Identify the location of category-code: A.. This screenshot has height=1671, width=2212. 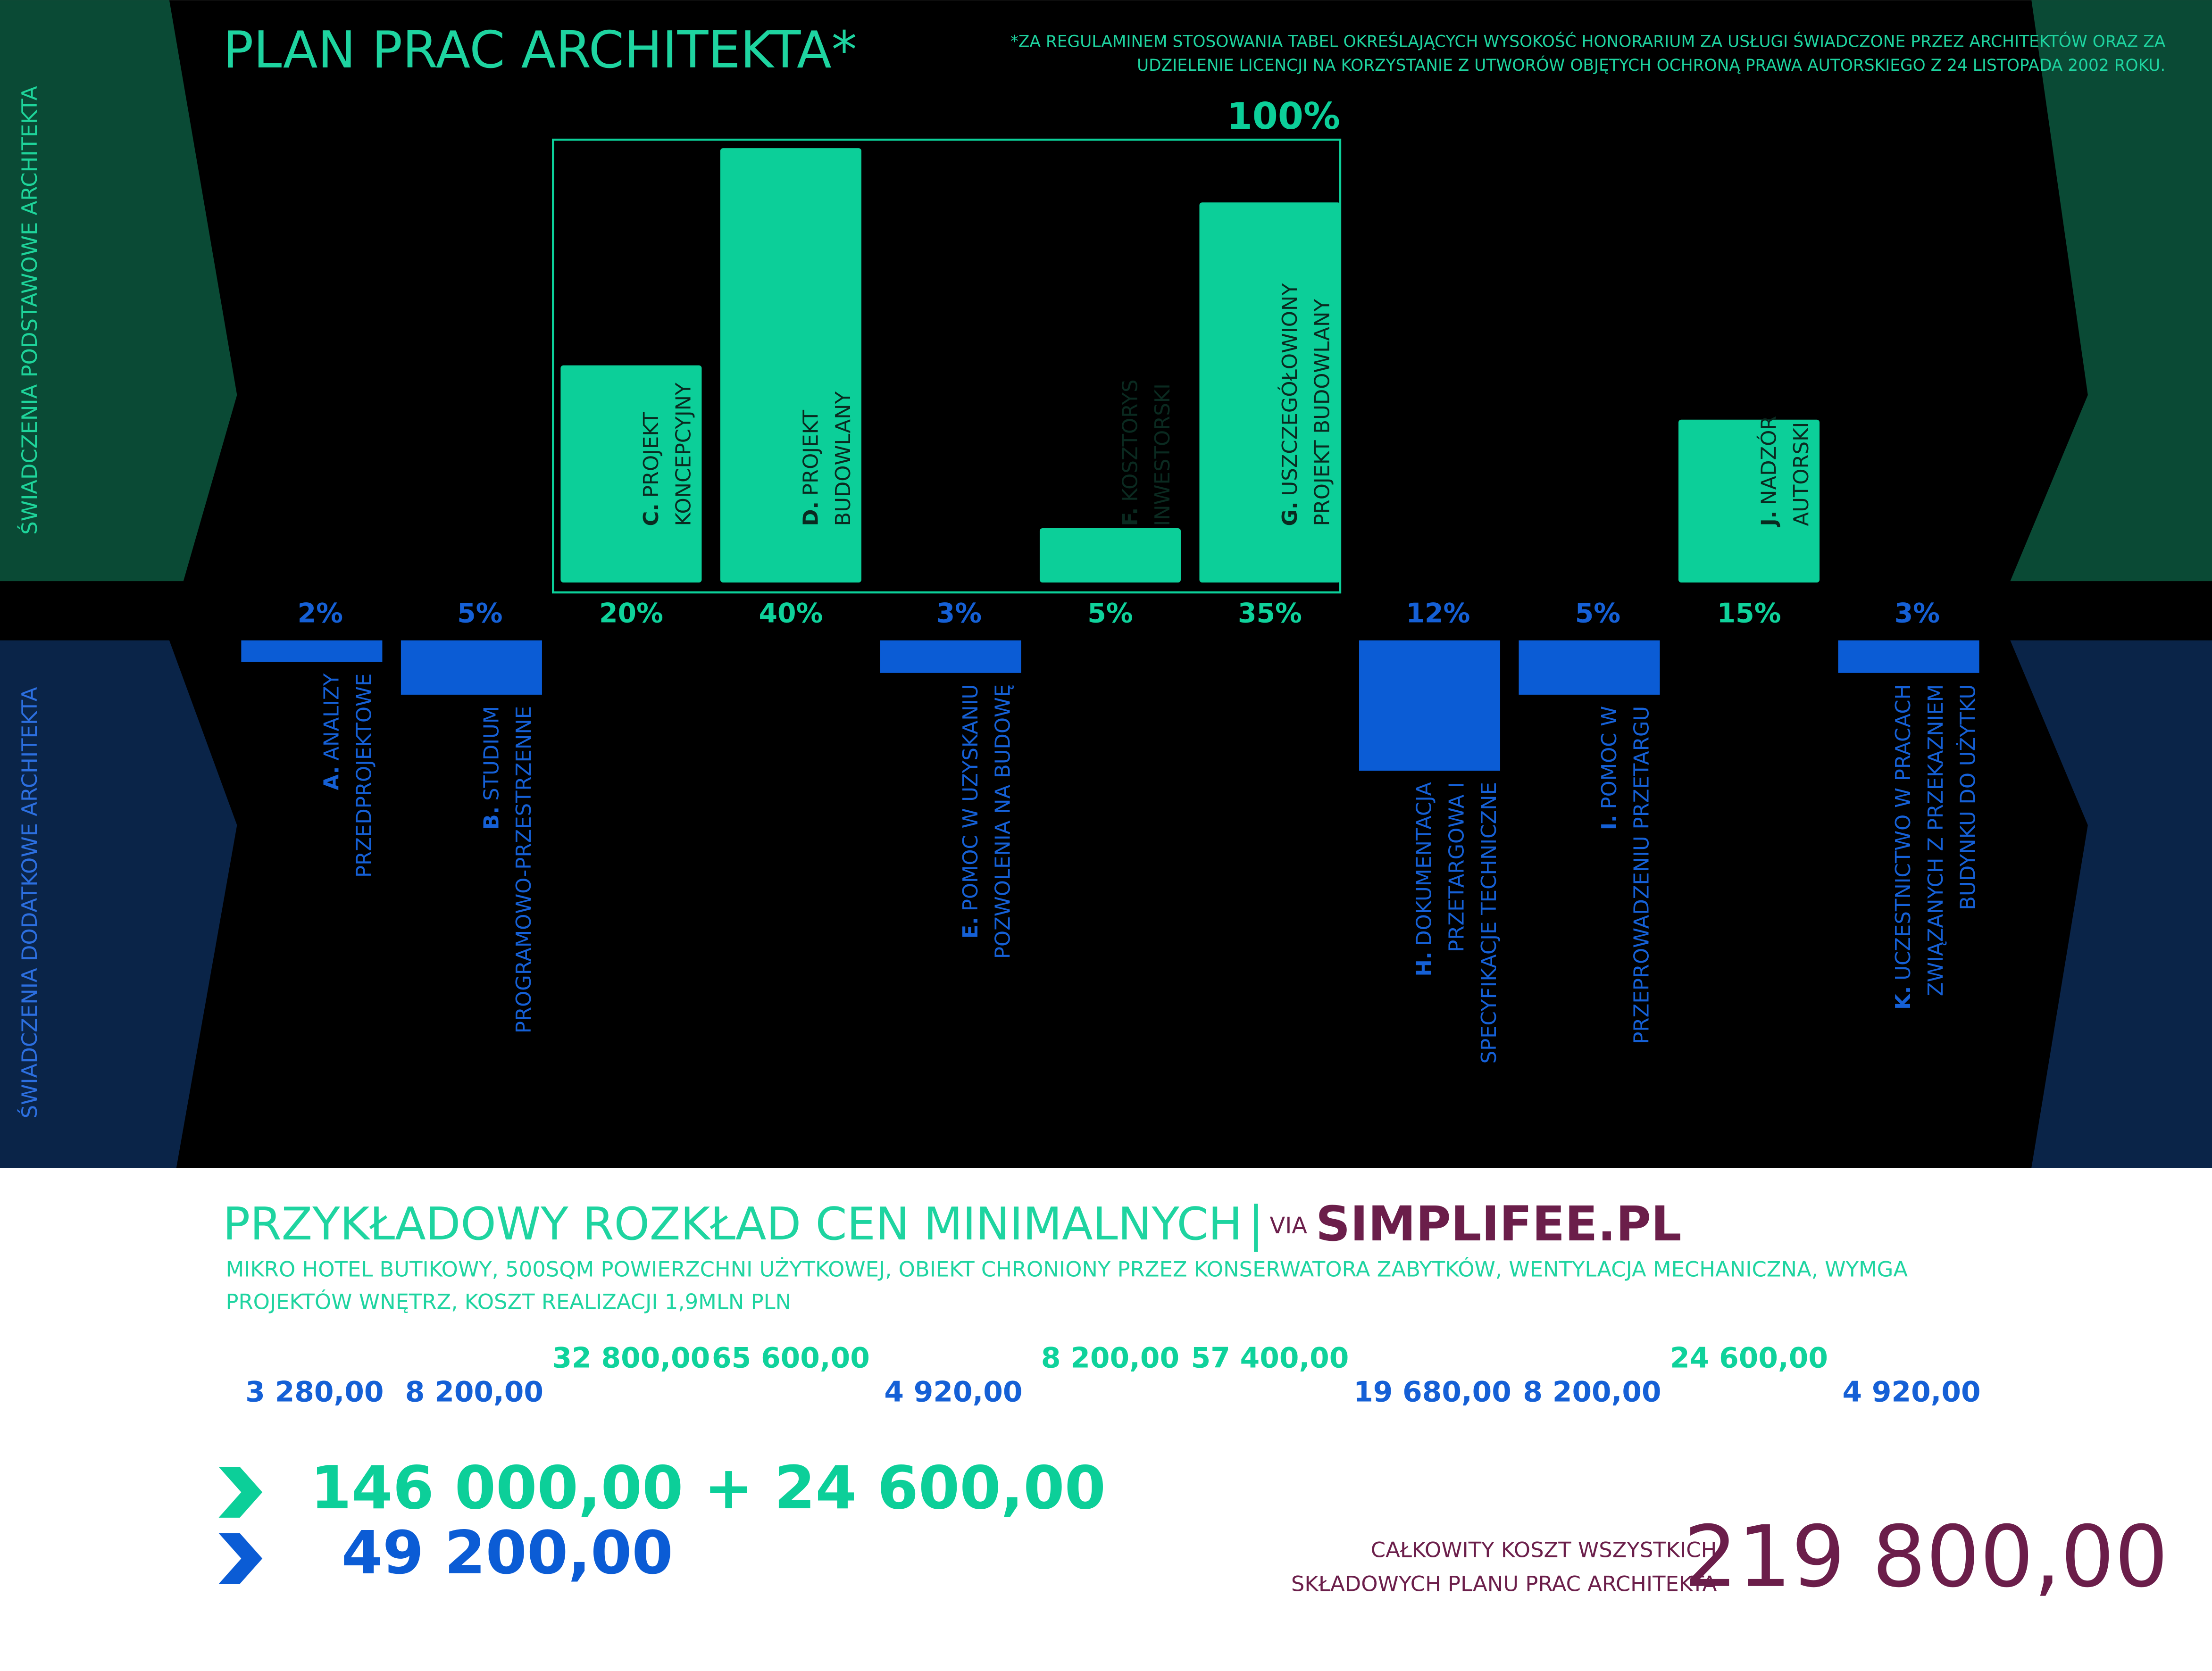
(331, 778).